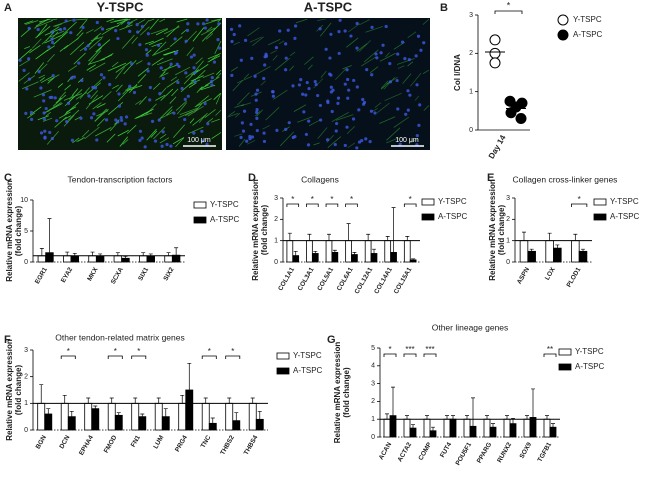 Image resolution: width=666 pixels, height=491 pixels. Describe the element at coordinates (41, 275) in the screenshot. I see `x-tick-label: EGR1` at that location.